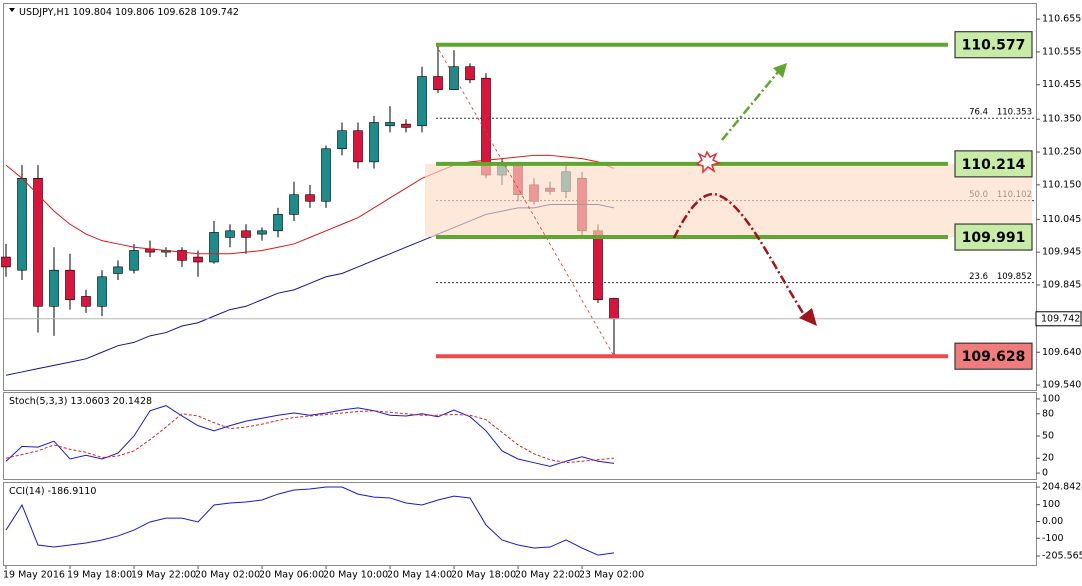 This screenshot has height=586, width=1082. I want to click on level-label: 110.577, so click(994, 46).